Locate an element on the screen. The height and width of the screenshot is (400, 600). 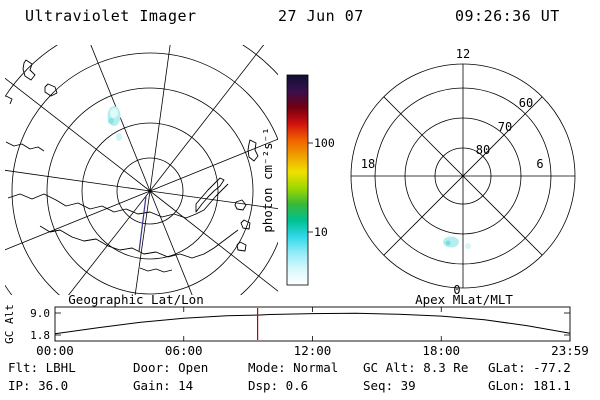
status-gain: Gain: 14 is located at coordinates (163, 385).